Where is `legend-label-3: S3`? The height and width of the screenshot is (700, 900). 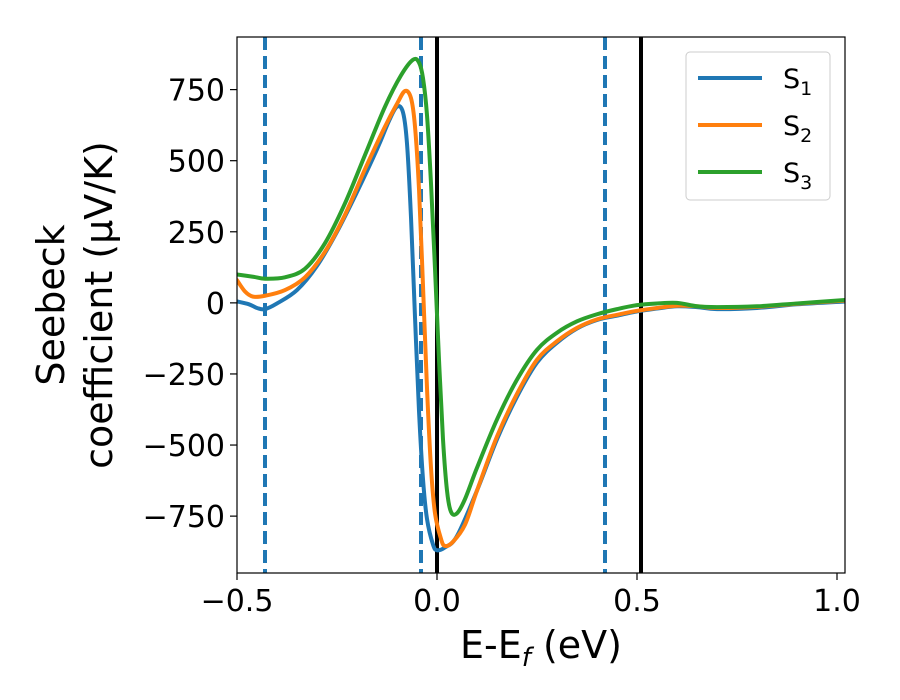
legend-label-3: S3 is located at coordinates (797, 176).